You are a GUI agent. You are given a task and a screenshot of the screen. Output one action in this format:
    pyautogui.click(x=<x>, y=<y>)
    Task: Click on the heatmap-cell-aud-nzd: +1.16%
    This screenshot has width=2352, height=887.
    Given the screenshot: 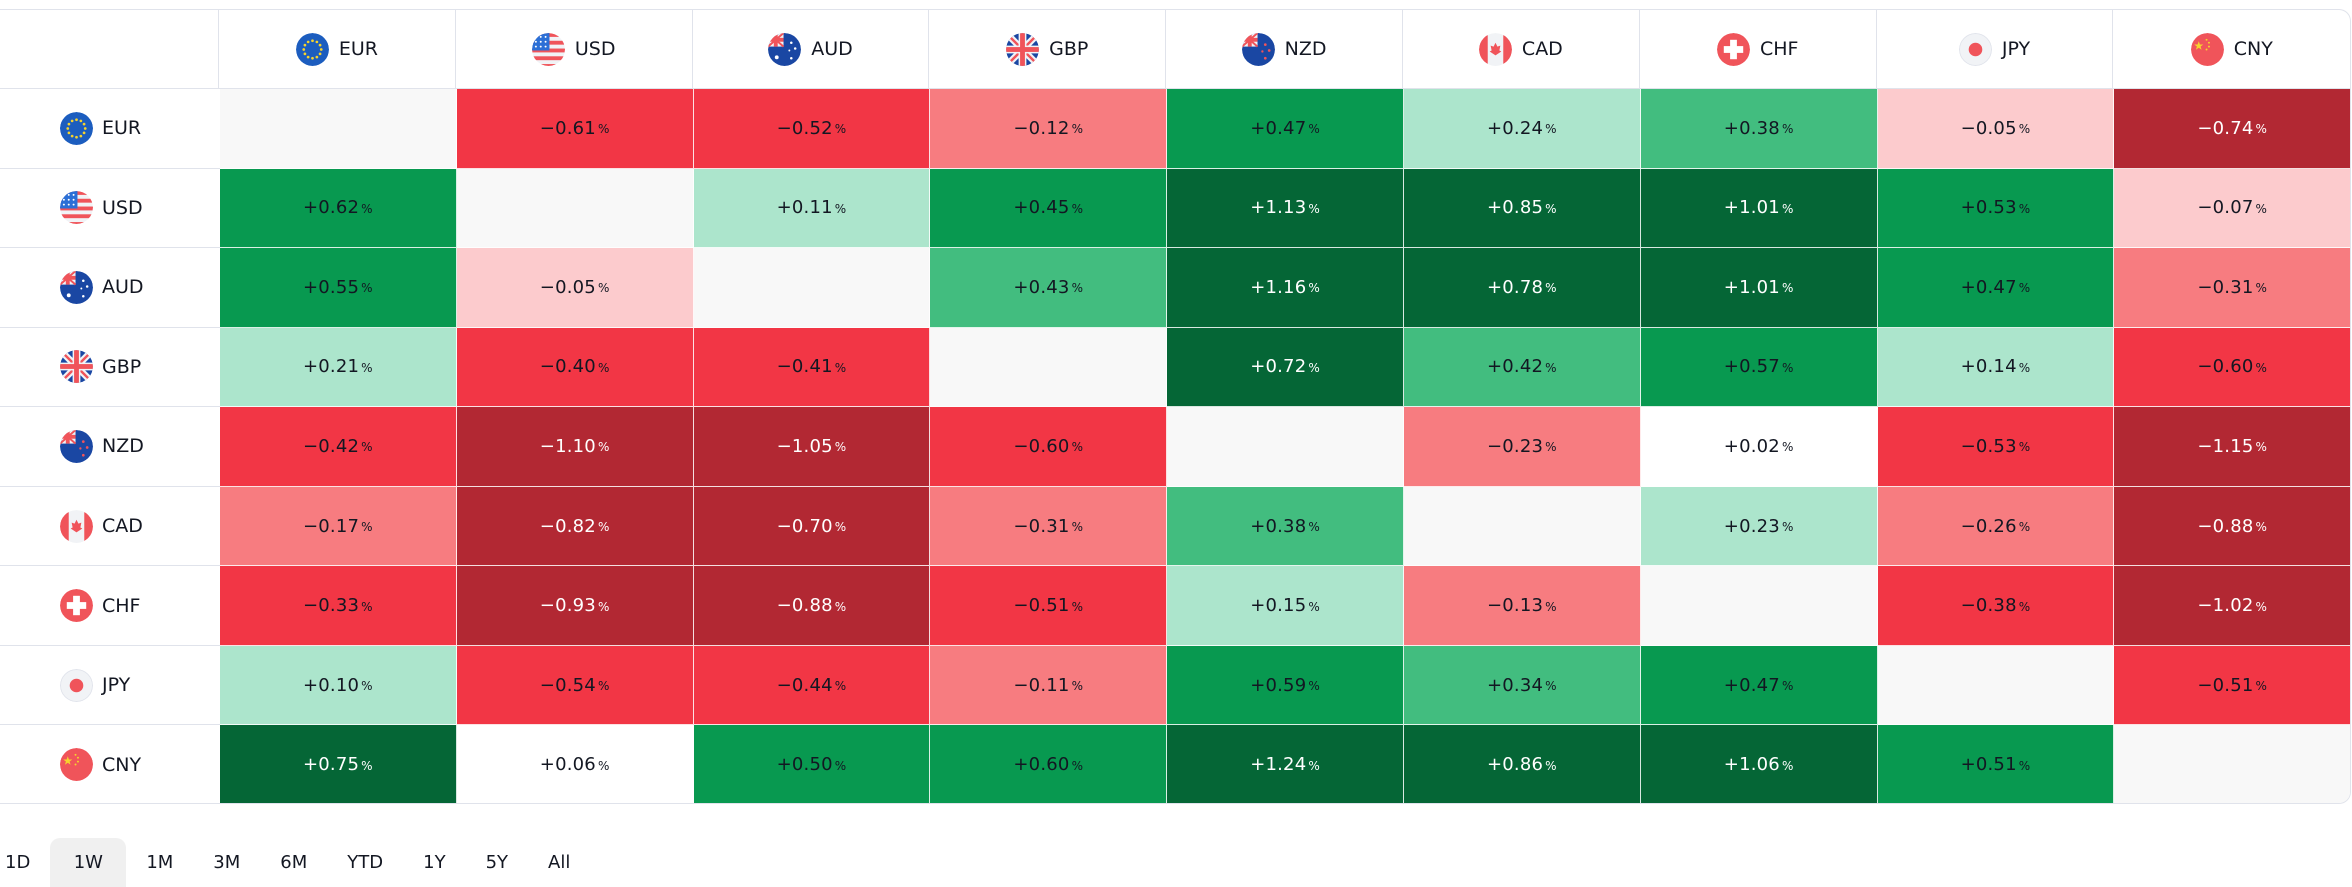 What is the action you would take?
    pyautogui.click(x=1285, y=288)
    